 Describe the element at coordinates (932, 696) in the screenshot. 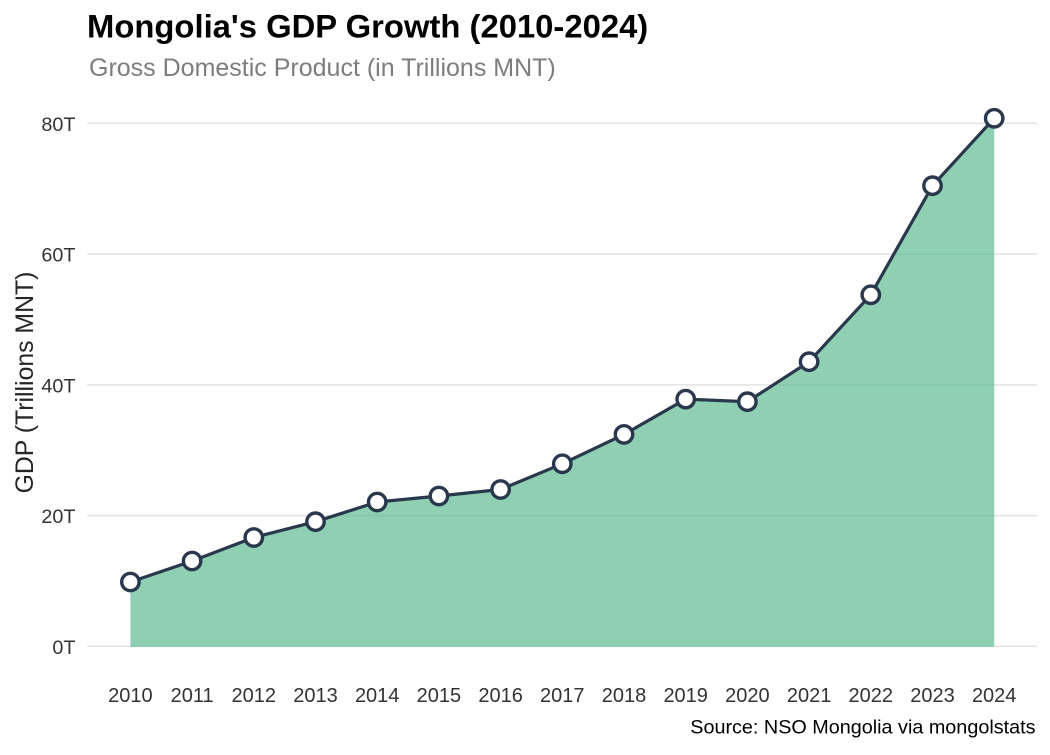

I see `svg-text: 2023` at that location.